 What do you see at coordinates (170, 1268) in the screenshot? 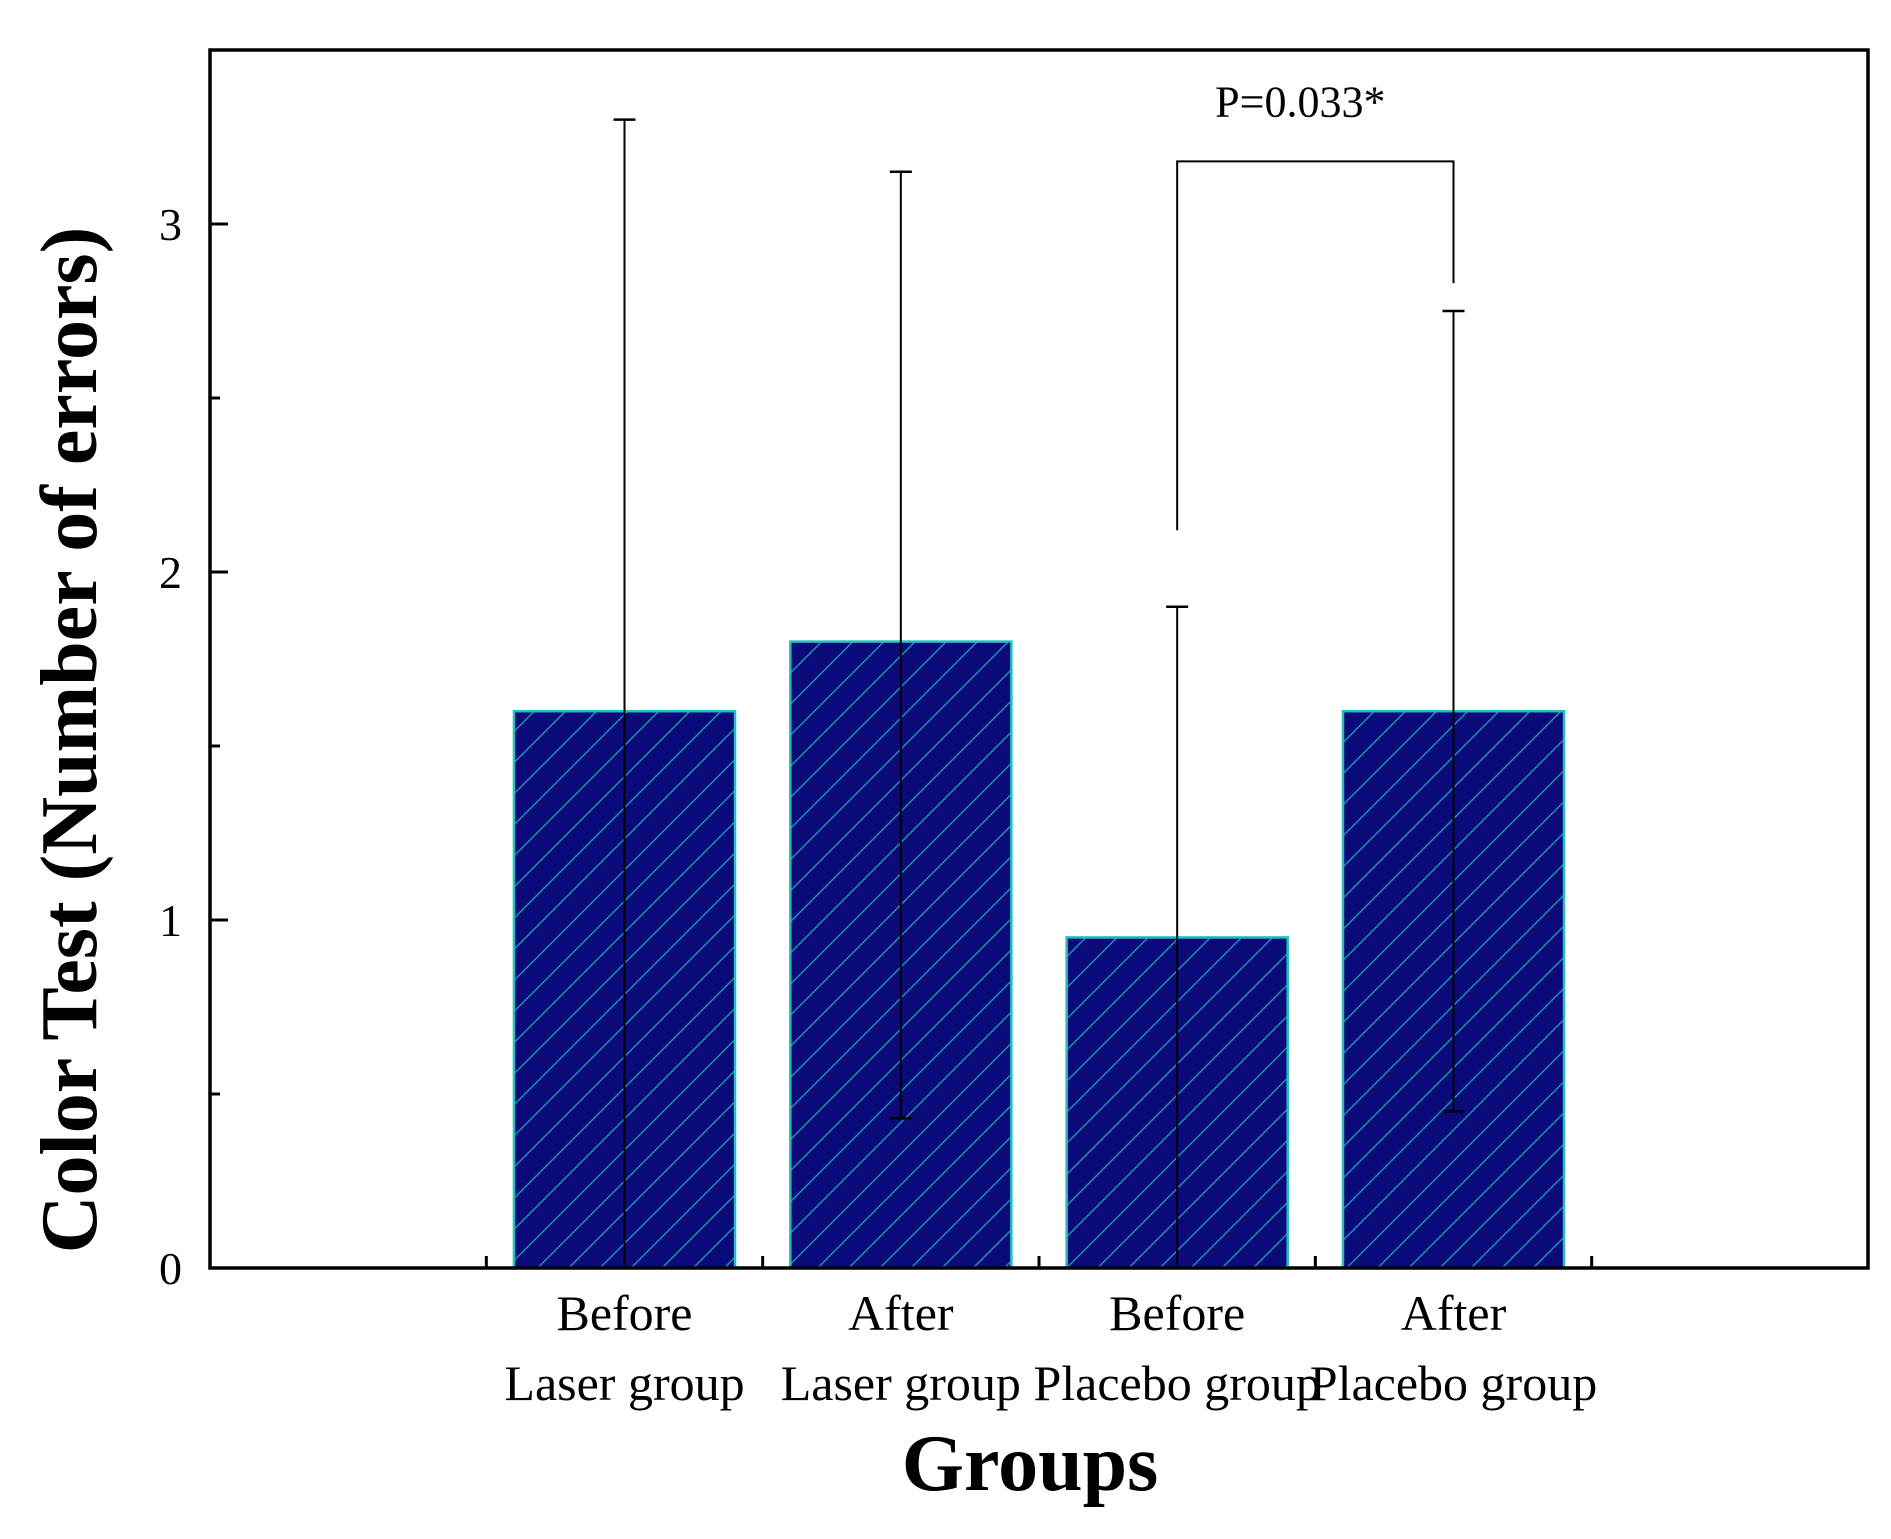
I see `y-tick-label: 0` at bounding box center [170, 1268].